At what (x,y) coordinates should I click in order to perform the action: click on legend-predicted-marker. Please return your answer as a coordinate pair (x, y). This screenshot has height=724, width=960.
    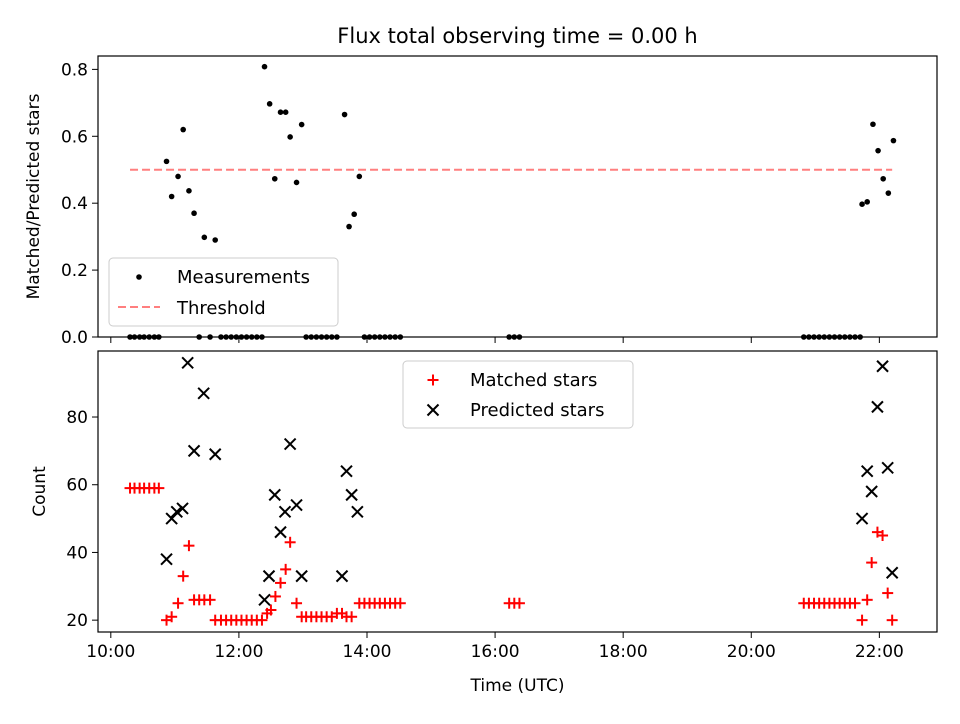
    Looking at the image, I should click on (433, 410).